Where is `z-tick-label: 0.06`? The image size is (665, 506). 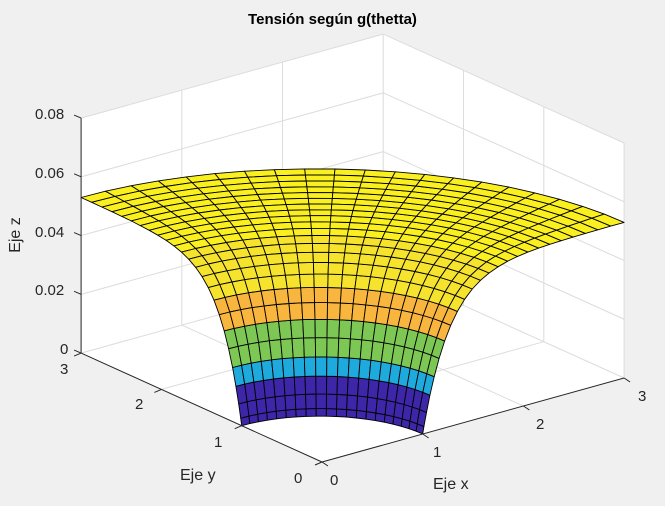
z-tick-label: 0.06 is located at coordinates (50, 173).